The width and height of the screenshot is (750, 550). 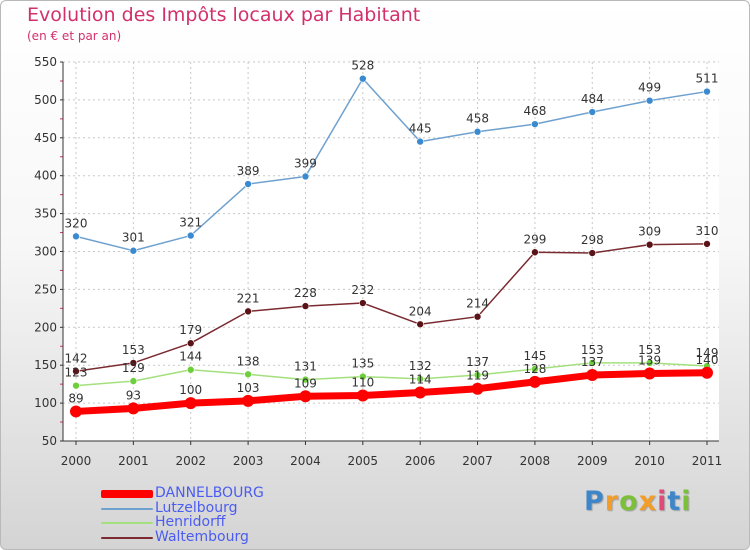 What do you see at coordinates (76, 223) in the screenshot?
I see `data-label: 320` at bounding box center [76, 223].